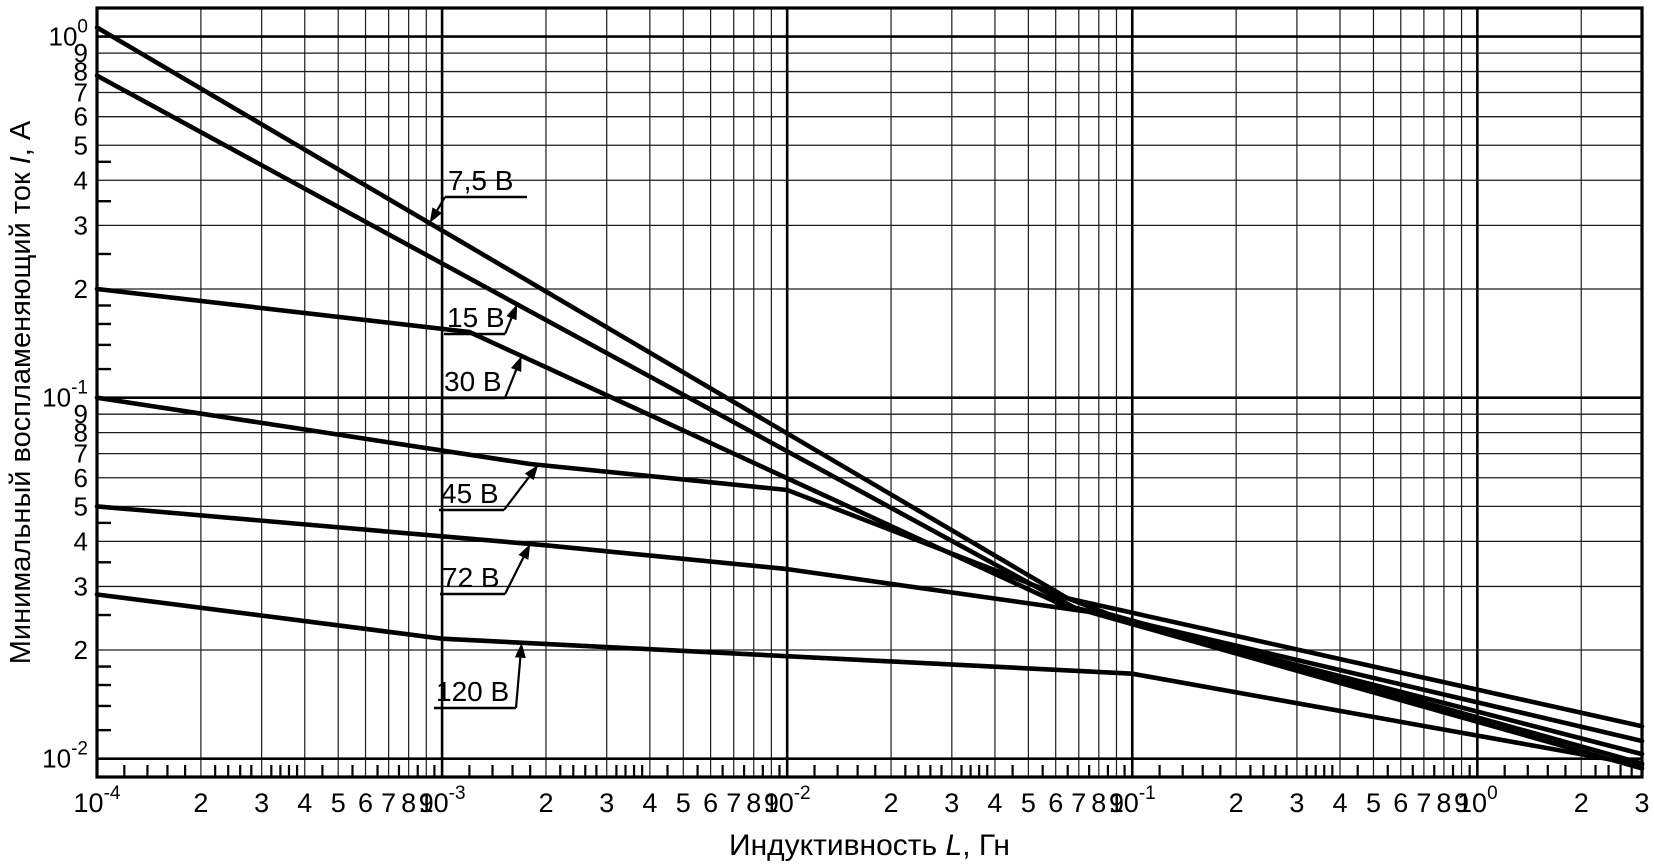 The image size is (1654, 864). I want to click on x-tick-label-decade: 10⁻², so click(787, 800).